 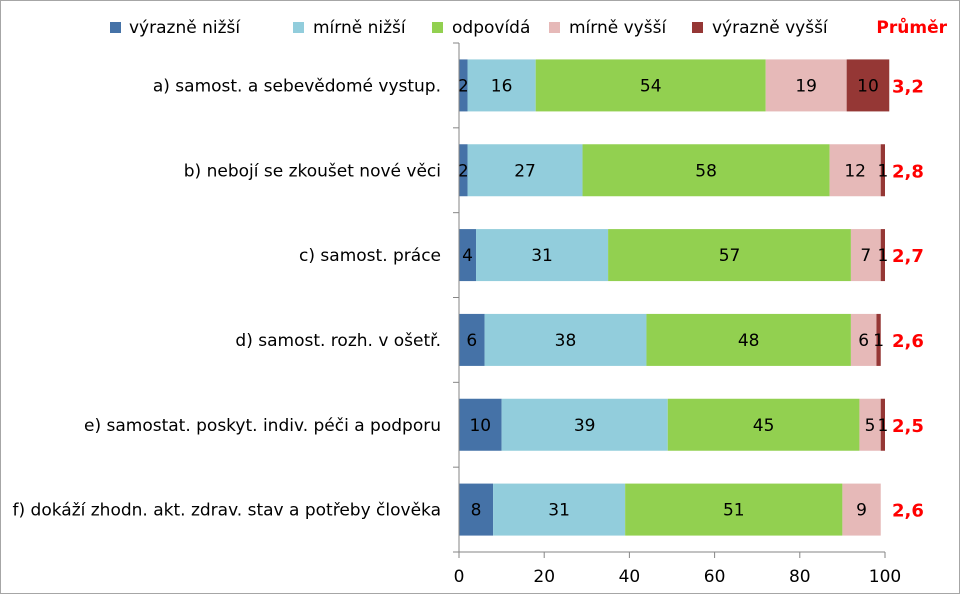 What do you see at coordinates (360, 28) in the screenshot?
I see `legend-label-2: mírně nižší` at bounding box center [360, 28].